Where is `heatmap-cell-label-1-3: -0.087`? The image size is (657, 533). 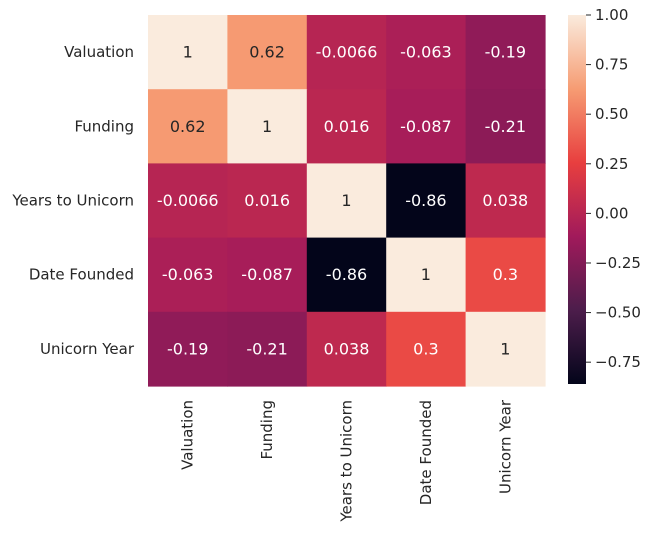
heatmap-cell-label-1-3: -0.087 is located at coordinates (426, 126).